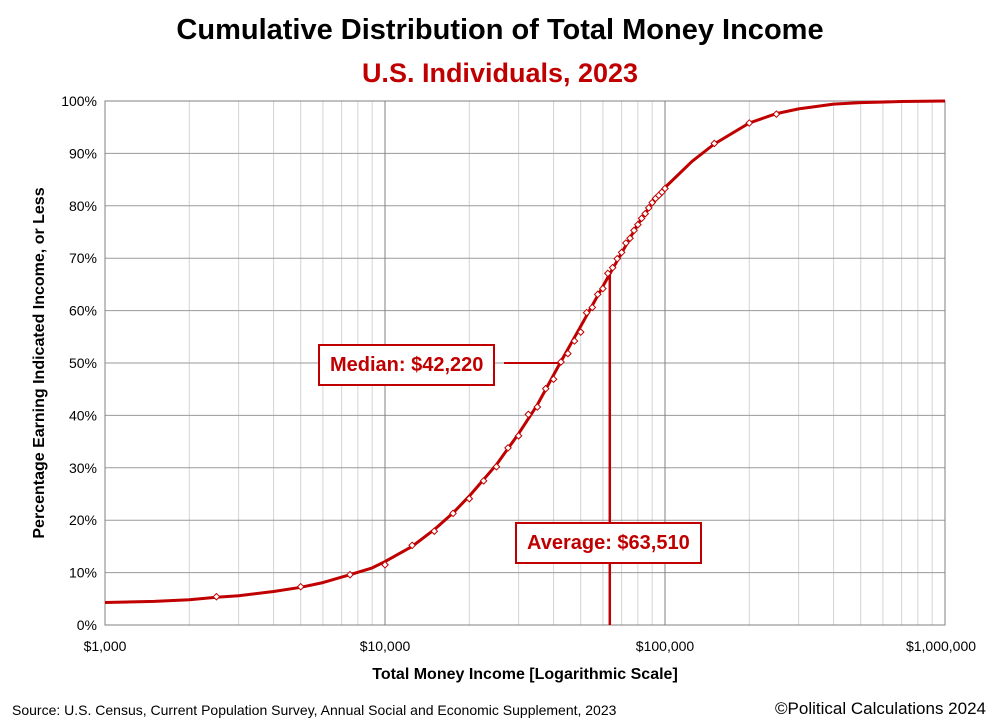 The width and height of the screenshot is (1000, 726). Describe the element at coordinates (83, 573) in the screenshot. I see `y-tick-label: 10%` at that location.